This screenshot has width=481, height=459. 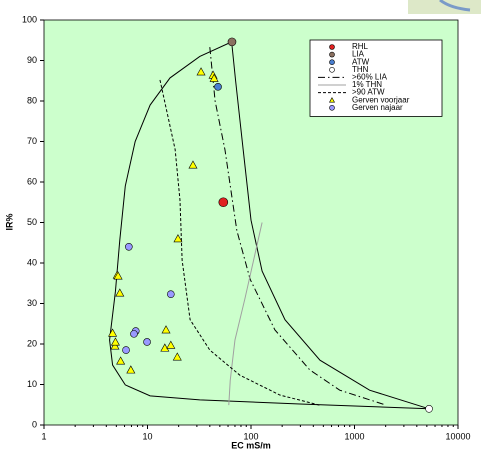 What do you see at coordinates (29, 19) in the screenshot?
I see `y-tick-label: 100` at bounding box center [29, 19].